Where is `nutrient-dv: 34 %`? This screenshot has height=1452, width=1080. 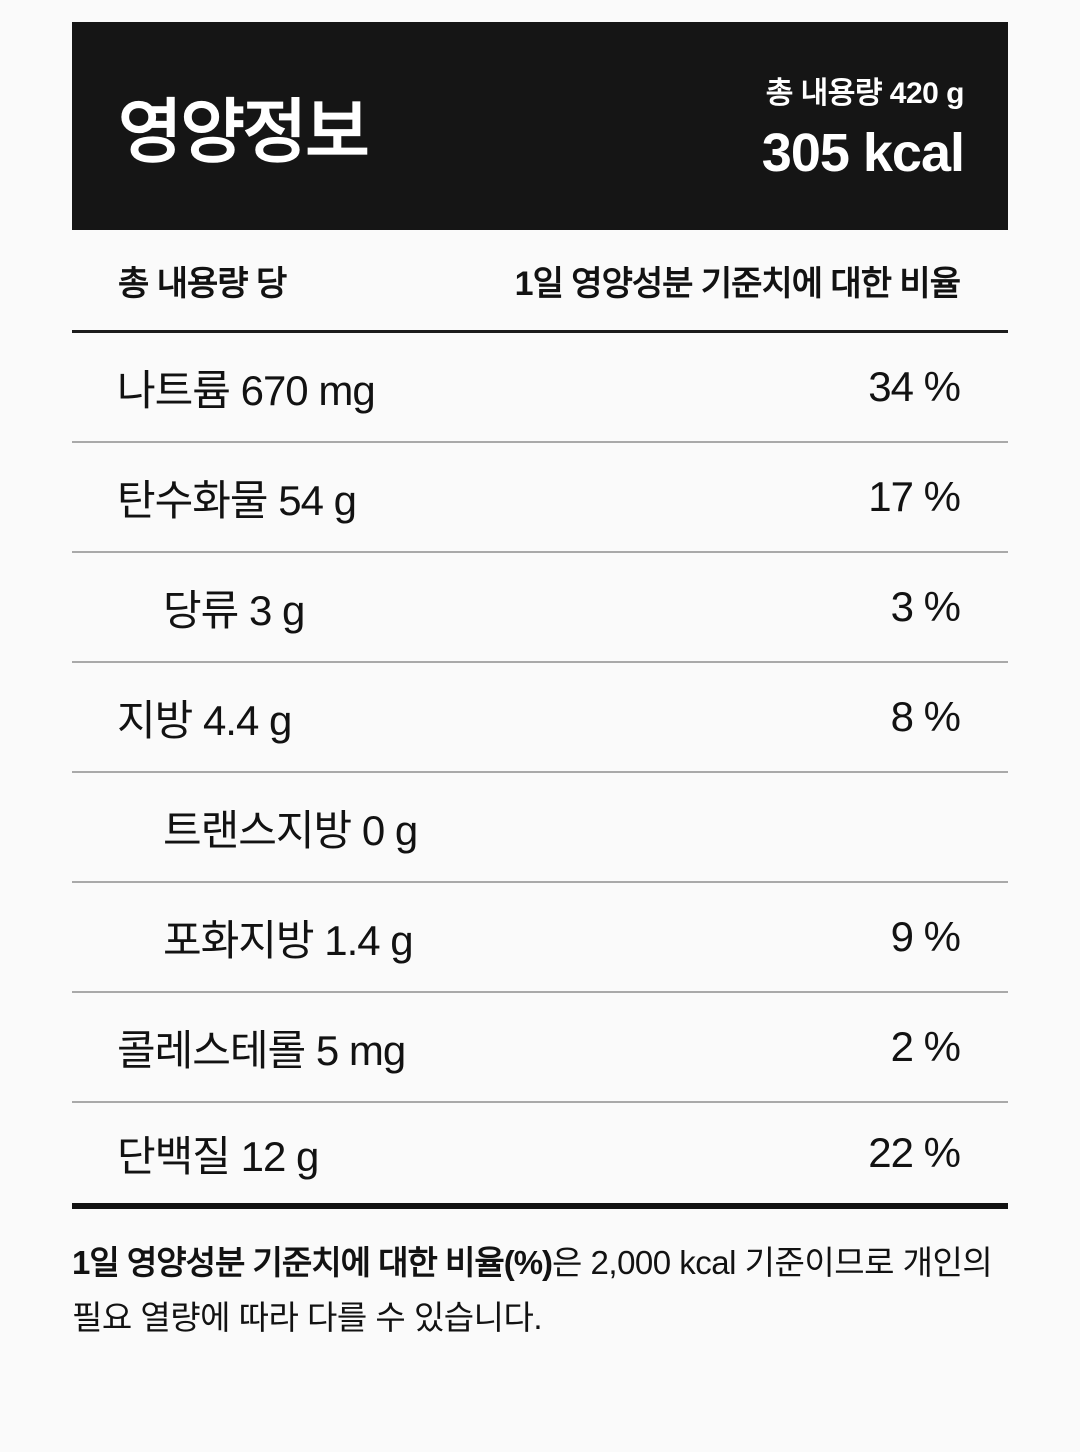 nutrient-dv: 34 % is located at coordinates (914, 386).